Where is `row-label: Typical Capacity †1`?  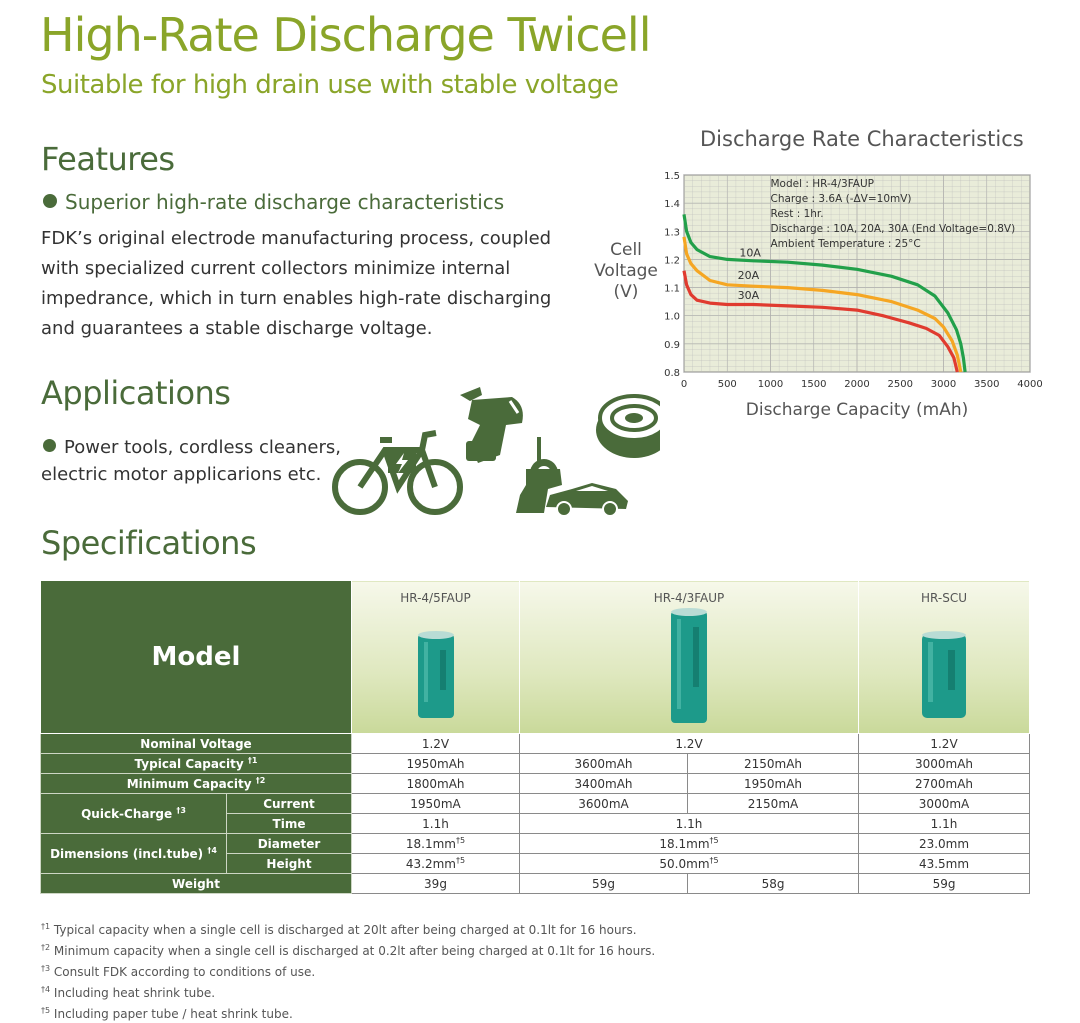
row-label: Typical Capacity †1 is located at coordinates (196, 763).